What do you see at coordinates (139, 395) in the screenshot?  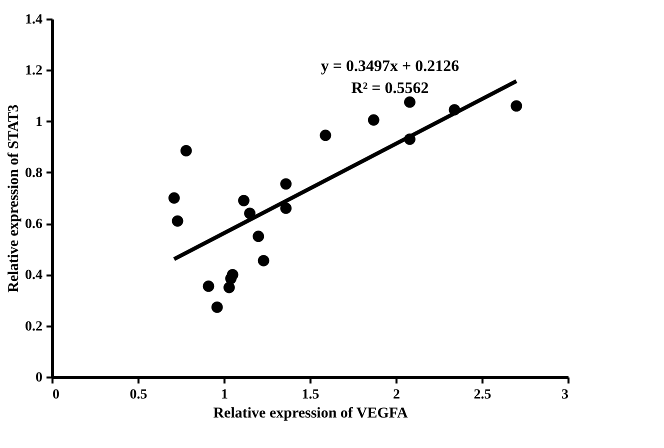 I see `x-tick-label: 0.5` at bounding box center [139, 395].